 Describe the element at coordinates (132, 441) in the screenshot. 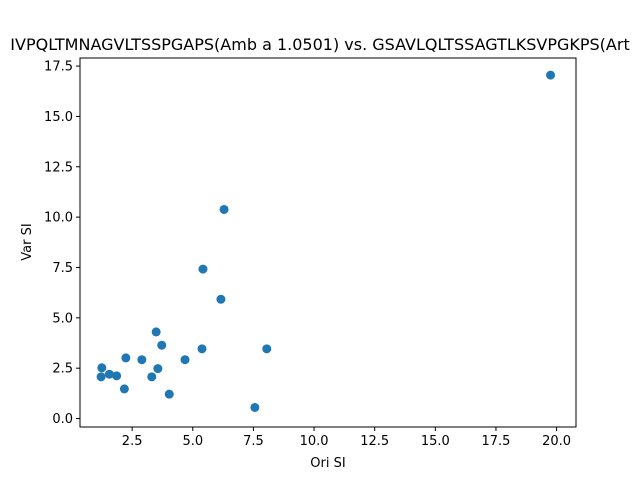

I see `x-tick-label: 2.5` at that location.